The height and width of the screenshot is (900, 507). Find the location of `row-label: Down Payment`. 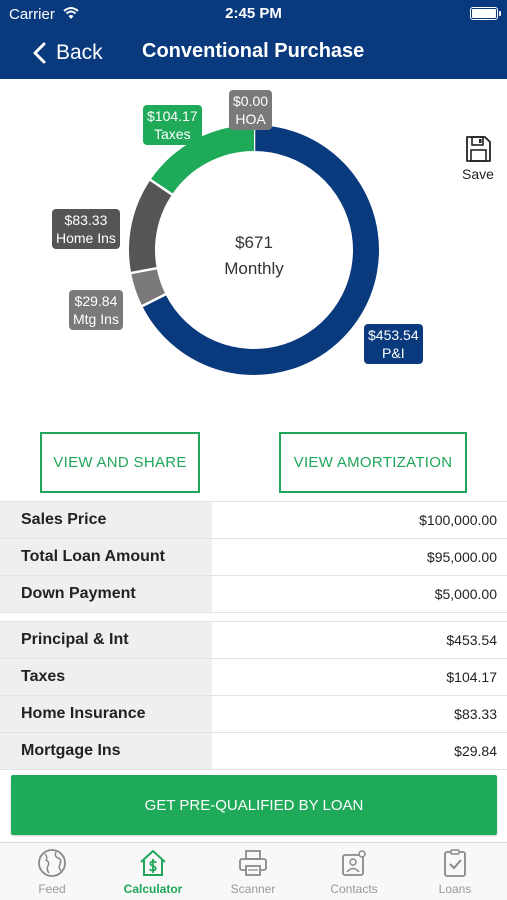

row-label: Down Payment is located at coordinates (106, 594).